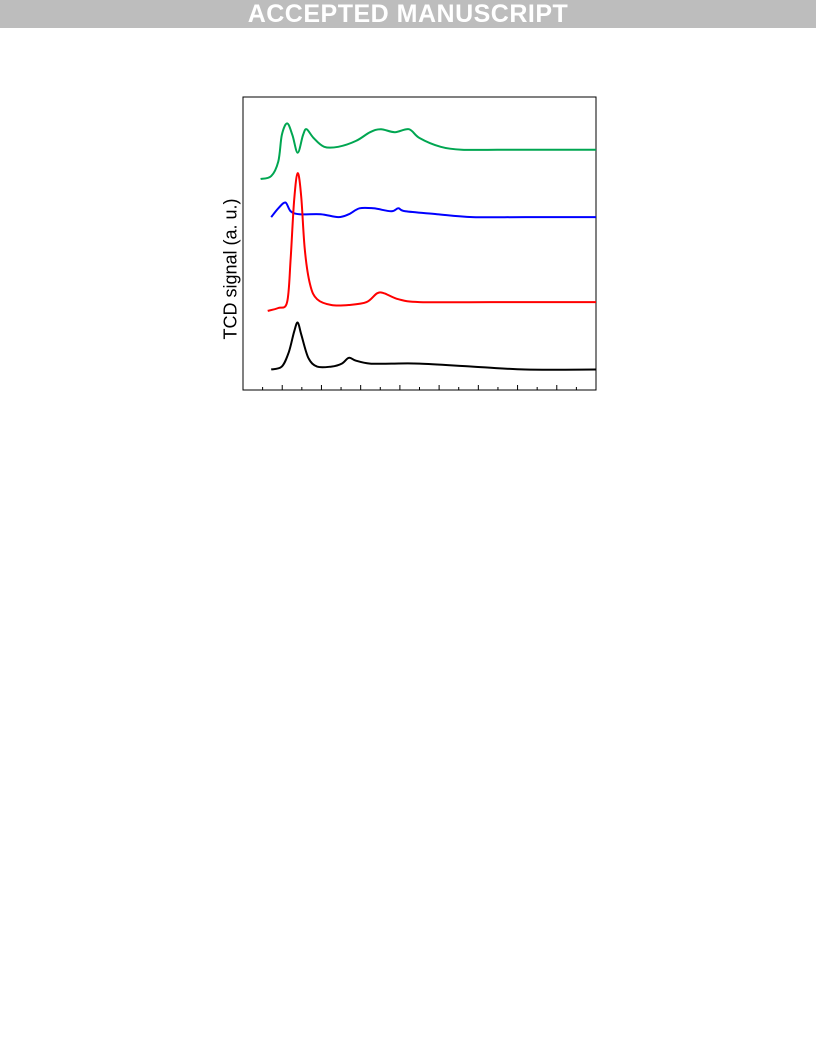  Describe the element at coordinates (419, 387) in the screenshot. I see `x-axis-ticks` at that location.